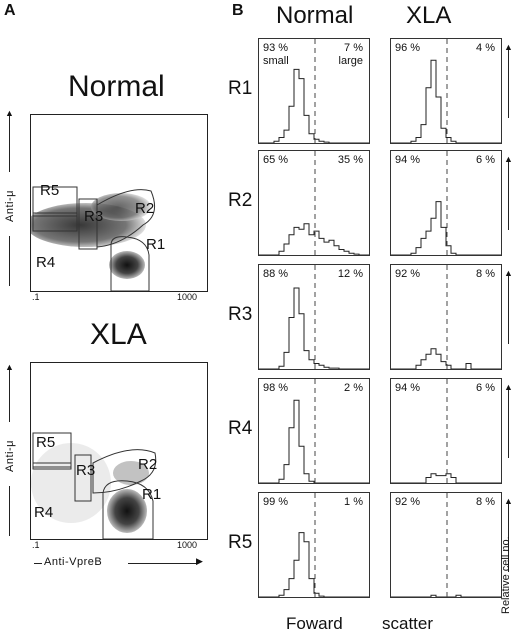 The width and height of the screenshot is (520, 642). I want to click on histogram-xla-r5: 92 % 8 %, so click(446, 545).